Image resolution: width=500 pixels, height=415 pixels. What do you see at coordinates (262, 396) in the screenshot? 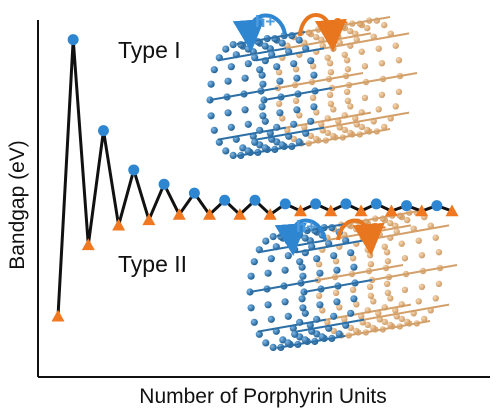
I see `x-axis-label: Number of Porphyrin Units` at bounding box center [262, 396].